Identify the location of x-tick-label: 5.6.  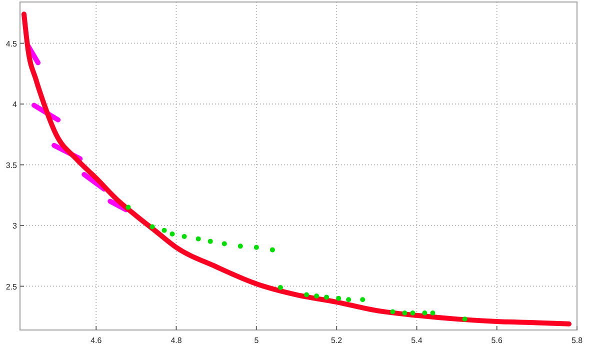
(497, 340).